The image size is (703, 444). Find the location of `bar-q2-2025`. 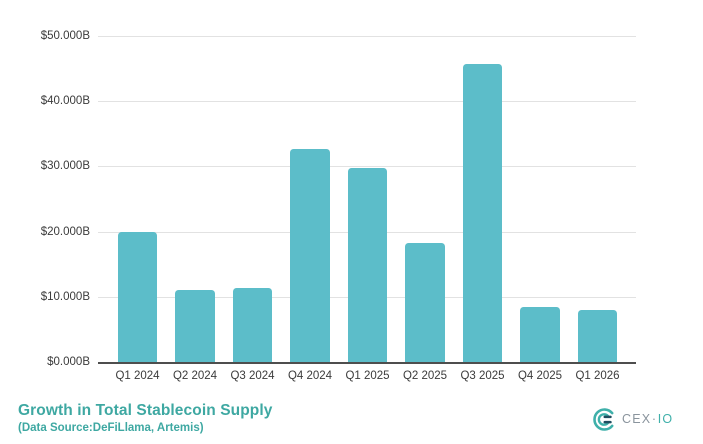

bar-q2-2025 is located at coordinates (425, 302).